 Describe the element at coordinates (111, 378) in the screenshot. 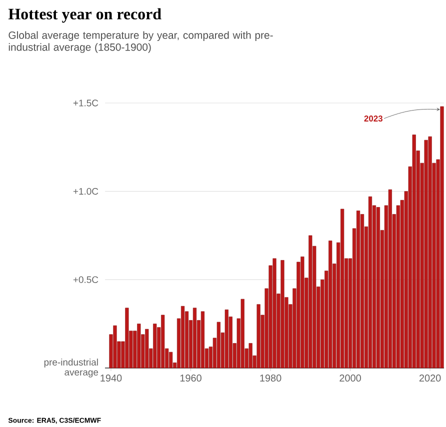

I see `x-tick-label: 1940` at that location.